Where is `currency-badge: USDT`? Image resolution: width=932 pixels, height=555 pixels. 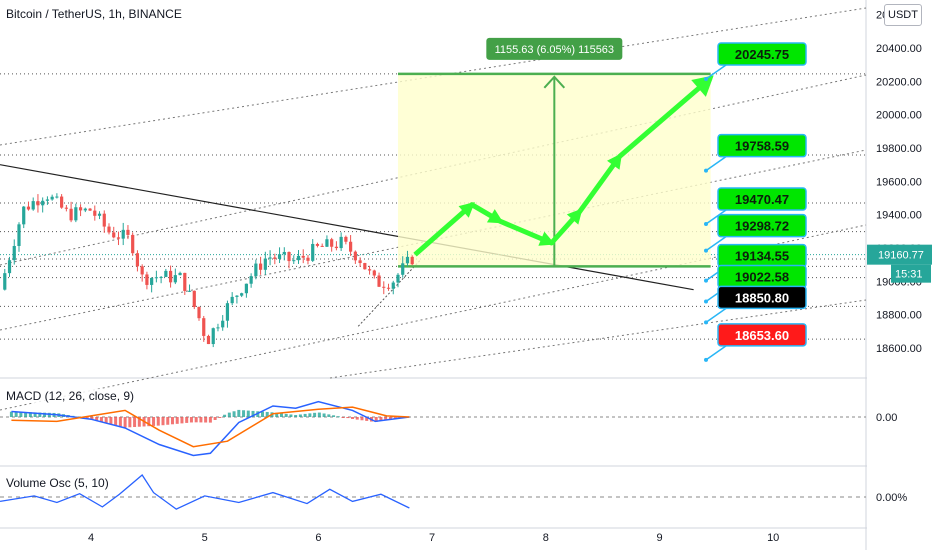
currency-badge: USDT is located at coordinates (903, 15).